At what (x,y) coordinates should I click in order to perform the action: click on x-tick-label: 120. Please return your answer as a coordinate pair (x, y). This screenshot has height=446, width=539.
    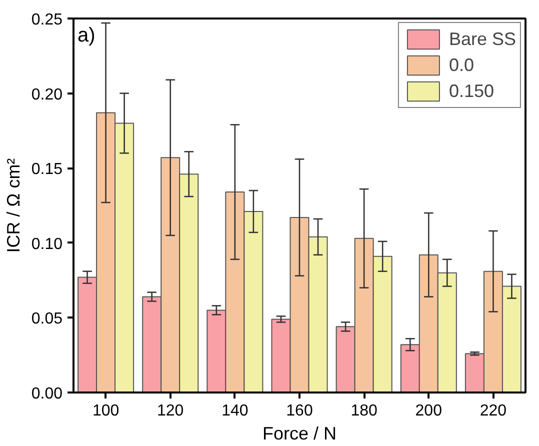
    Looking at the image, I should click on (170, 411).